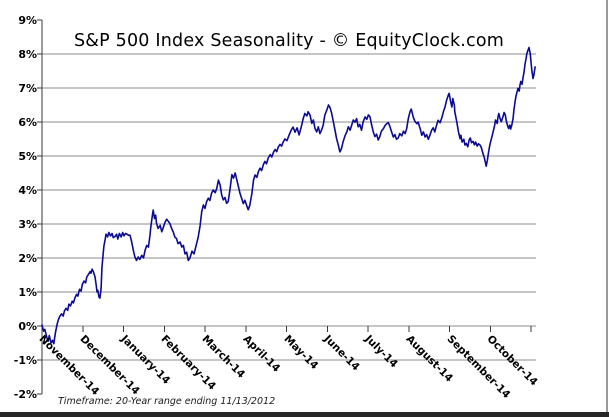  Describe the element at coordinates (25, 360) in the screenshot. I see `y-axis-label: -1%` at that location.